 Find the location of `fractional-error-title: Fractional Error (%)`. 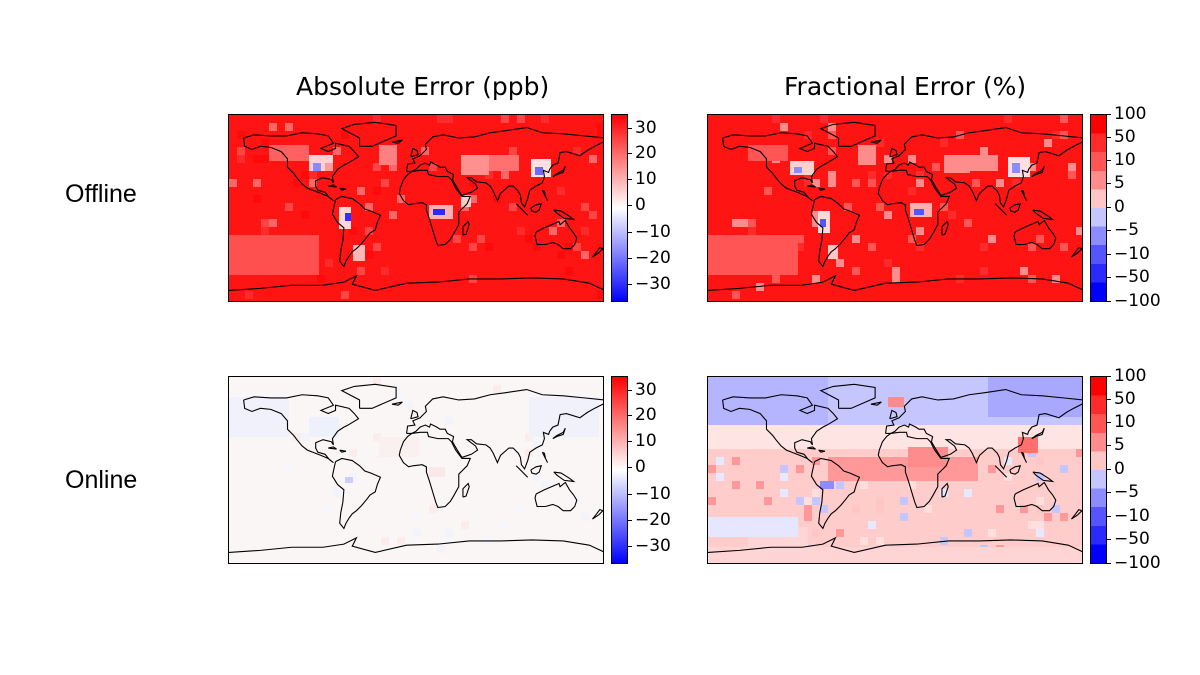

fractional-error-title: Fractional Error (%) is located at coordinates (905, 86).